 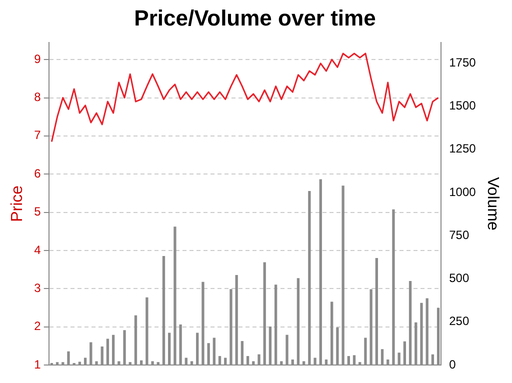 I want to click on y-axis-title: Price, so click(x=17, y=203).